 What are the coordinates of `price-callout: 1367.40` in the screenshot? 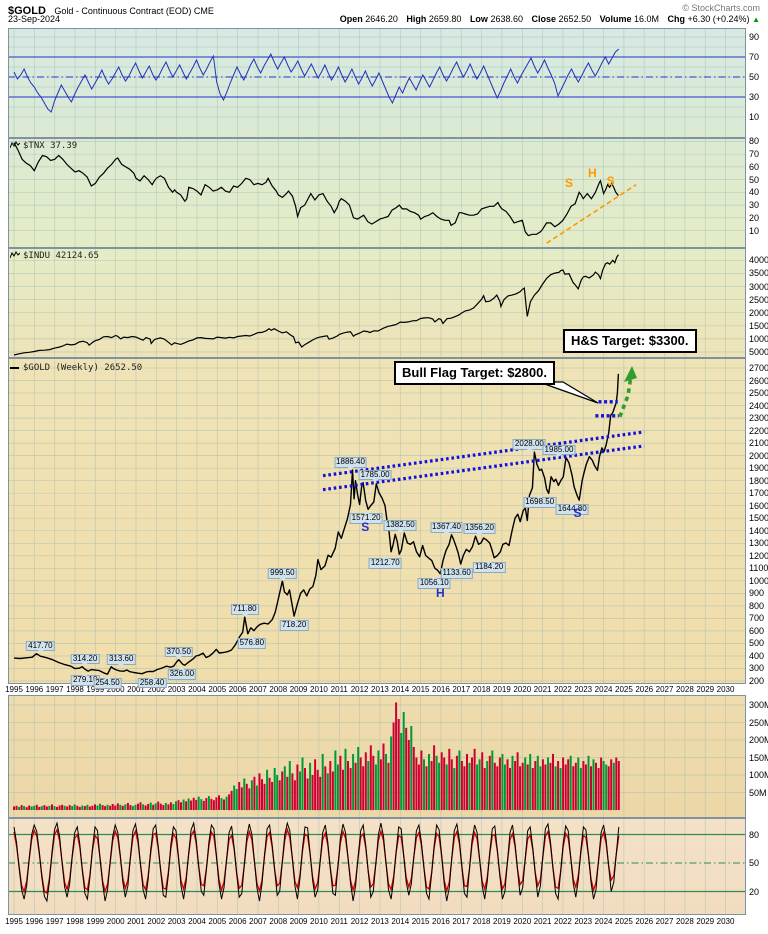 It's located at (446, 528).